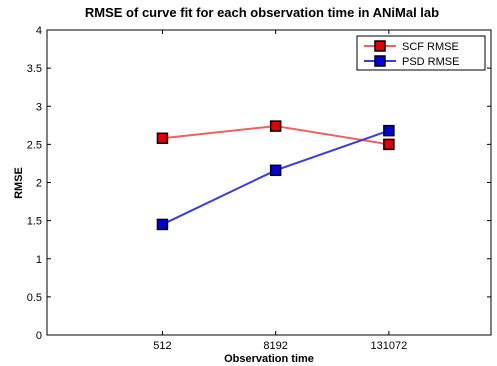 The width and height of the screenshot is (497, 366). Describe the element at coordinates (34, 145) in the screenshot. I see `y-tick-label: 2.5` at that location.